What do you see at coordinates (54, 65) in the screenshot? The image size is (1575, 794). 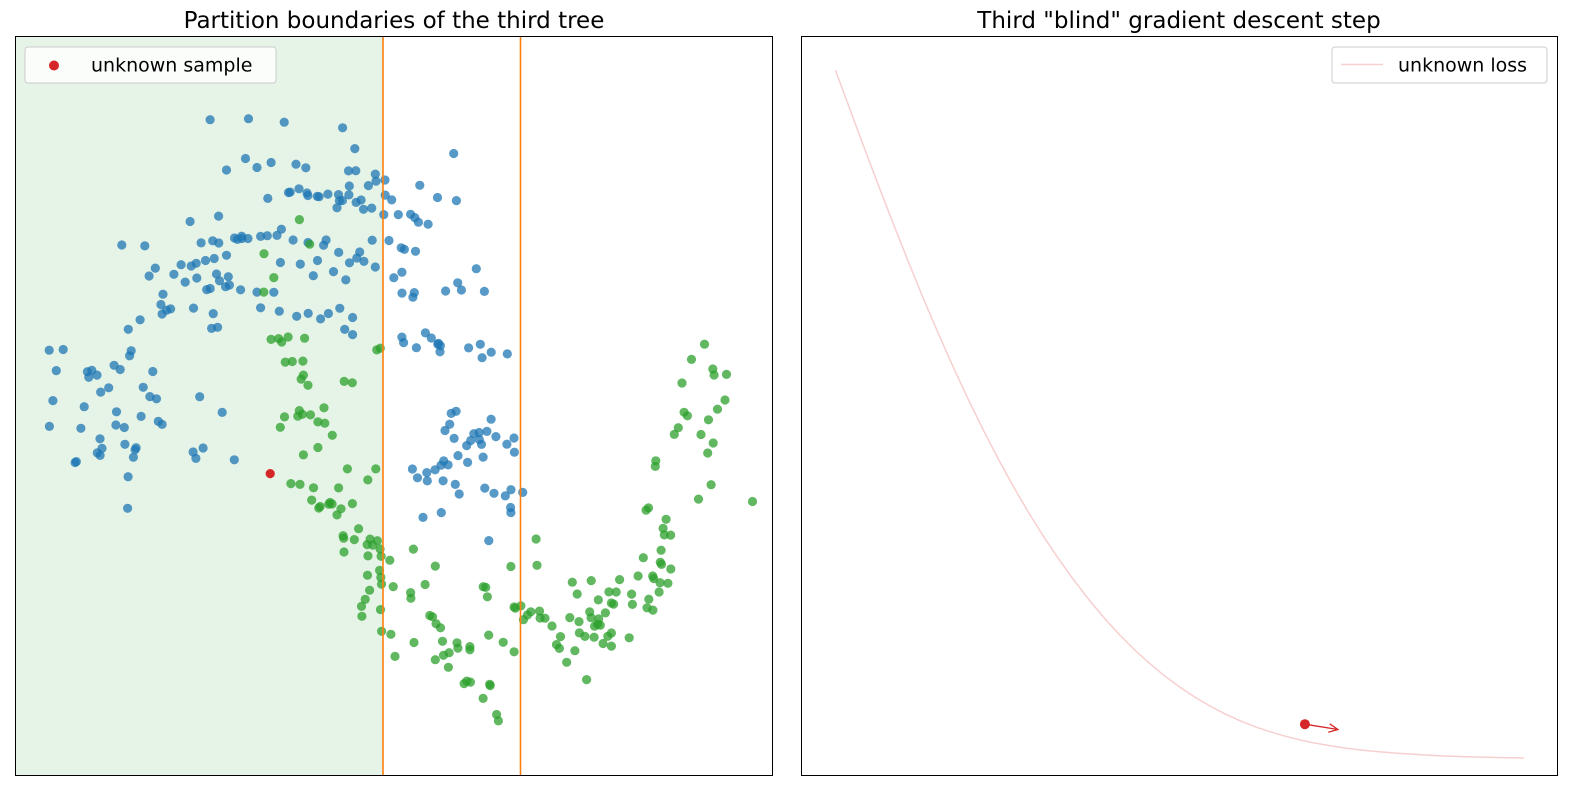 I see `legend-marker-unknown-sample` at bounding box center [54, 65].